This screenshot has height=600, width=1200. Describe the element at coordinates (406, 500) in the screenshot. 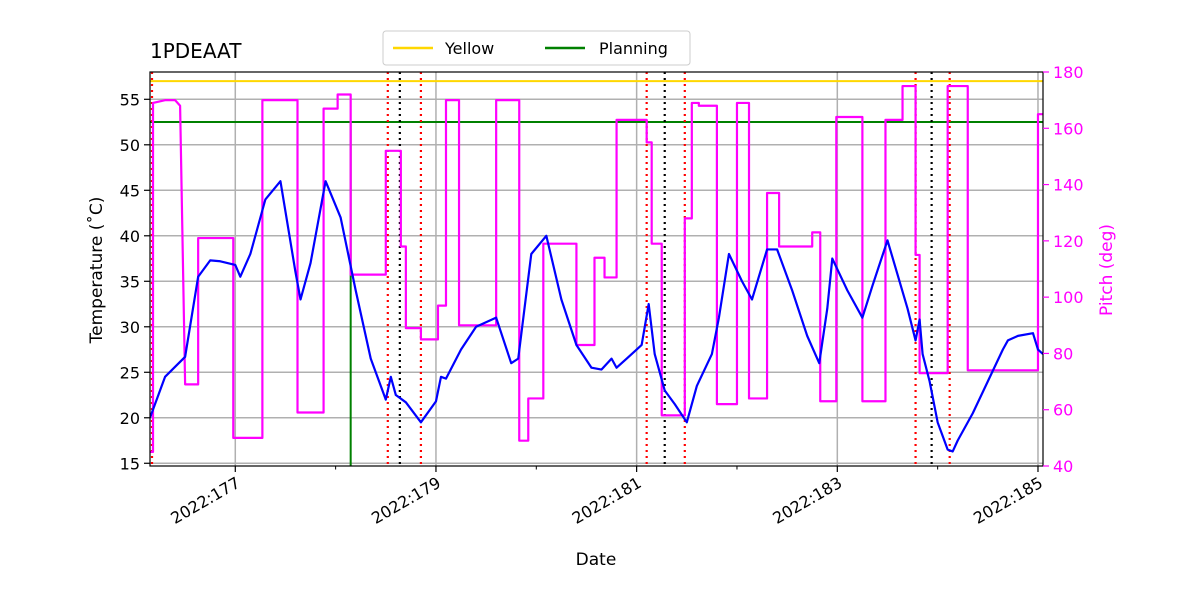

I see `x-tick-label-1: 2022:179` at that location.